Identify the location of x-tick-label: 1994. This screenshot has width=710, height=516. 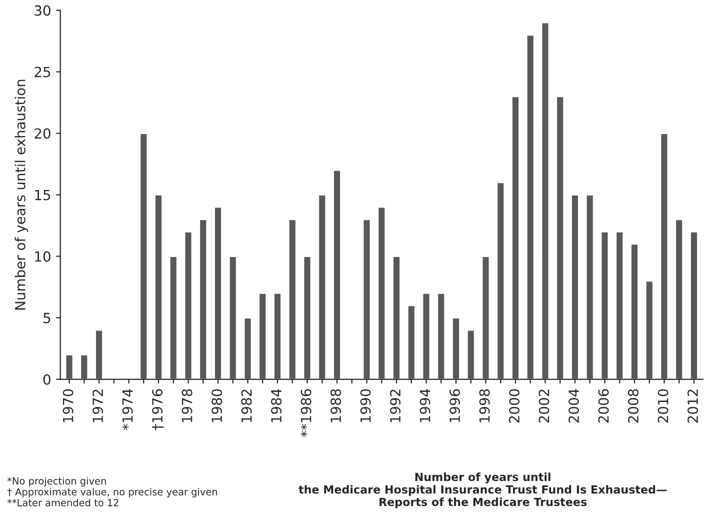
(425, 405).